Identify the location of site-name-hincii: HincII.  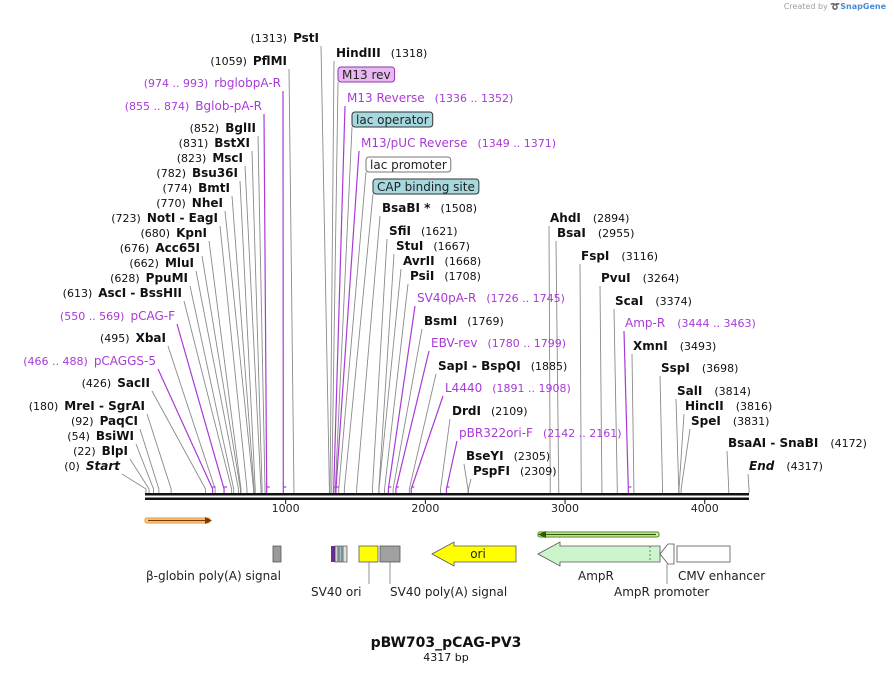
(704, 406).